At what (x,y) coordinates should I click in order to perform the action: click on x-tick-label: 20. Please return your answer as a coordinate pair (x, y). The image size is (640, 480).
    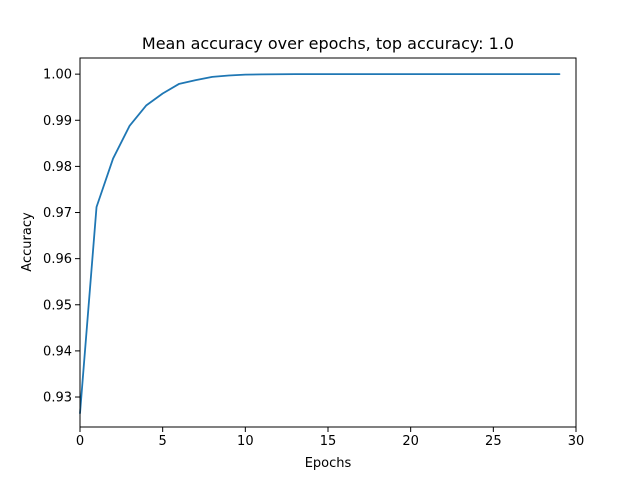
    Looking at the image, I should click on (410, 441).